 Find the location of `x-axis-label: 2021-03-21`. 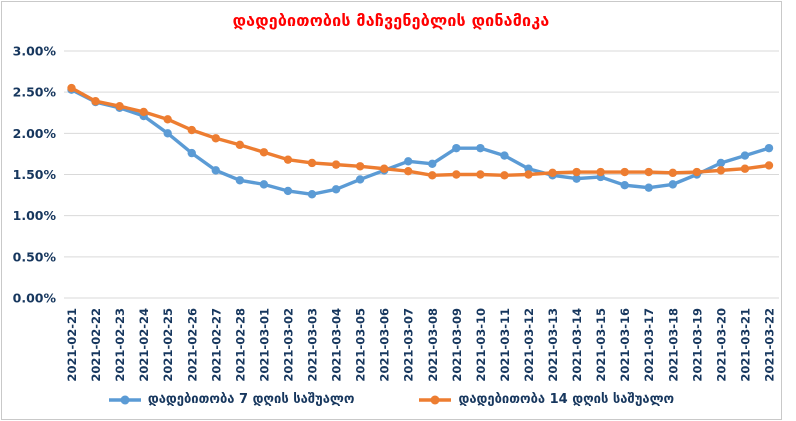

x-axis-label: 2021-03-21 is located at coordinates (745, 345).